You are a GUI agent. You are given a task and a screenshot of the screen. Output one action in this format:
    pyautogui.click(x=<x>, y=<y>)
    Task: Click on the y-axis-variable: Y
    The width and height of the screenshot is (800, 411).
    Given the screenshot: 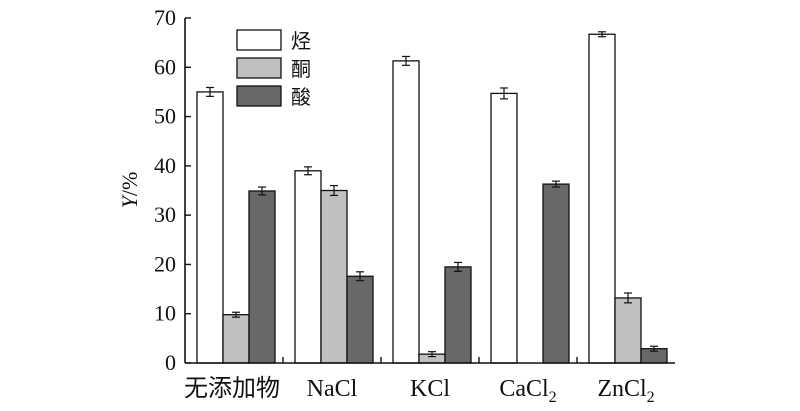 What is the action you would take?
    pyautogui.click(x=129, y=200)
    